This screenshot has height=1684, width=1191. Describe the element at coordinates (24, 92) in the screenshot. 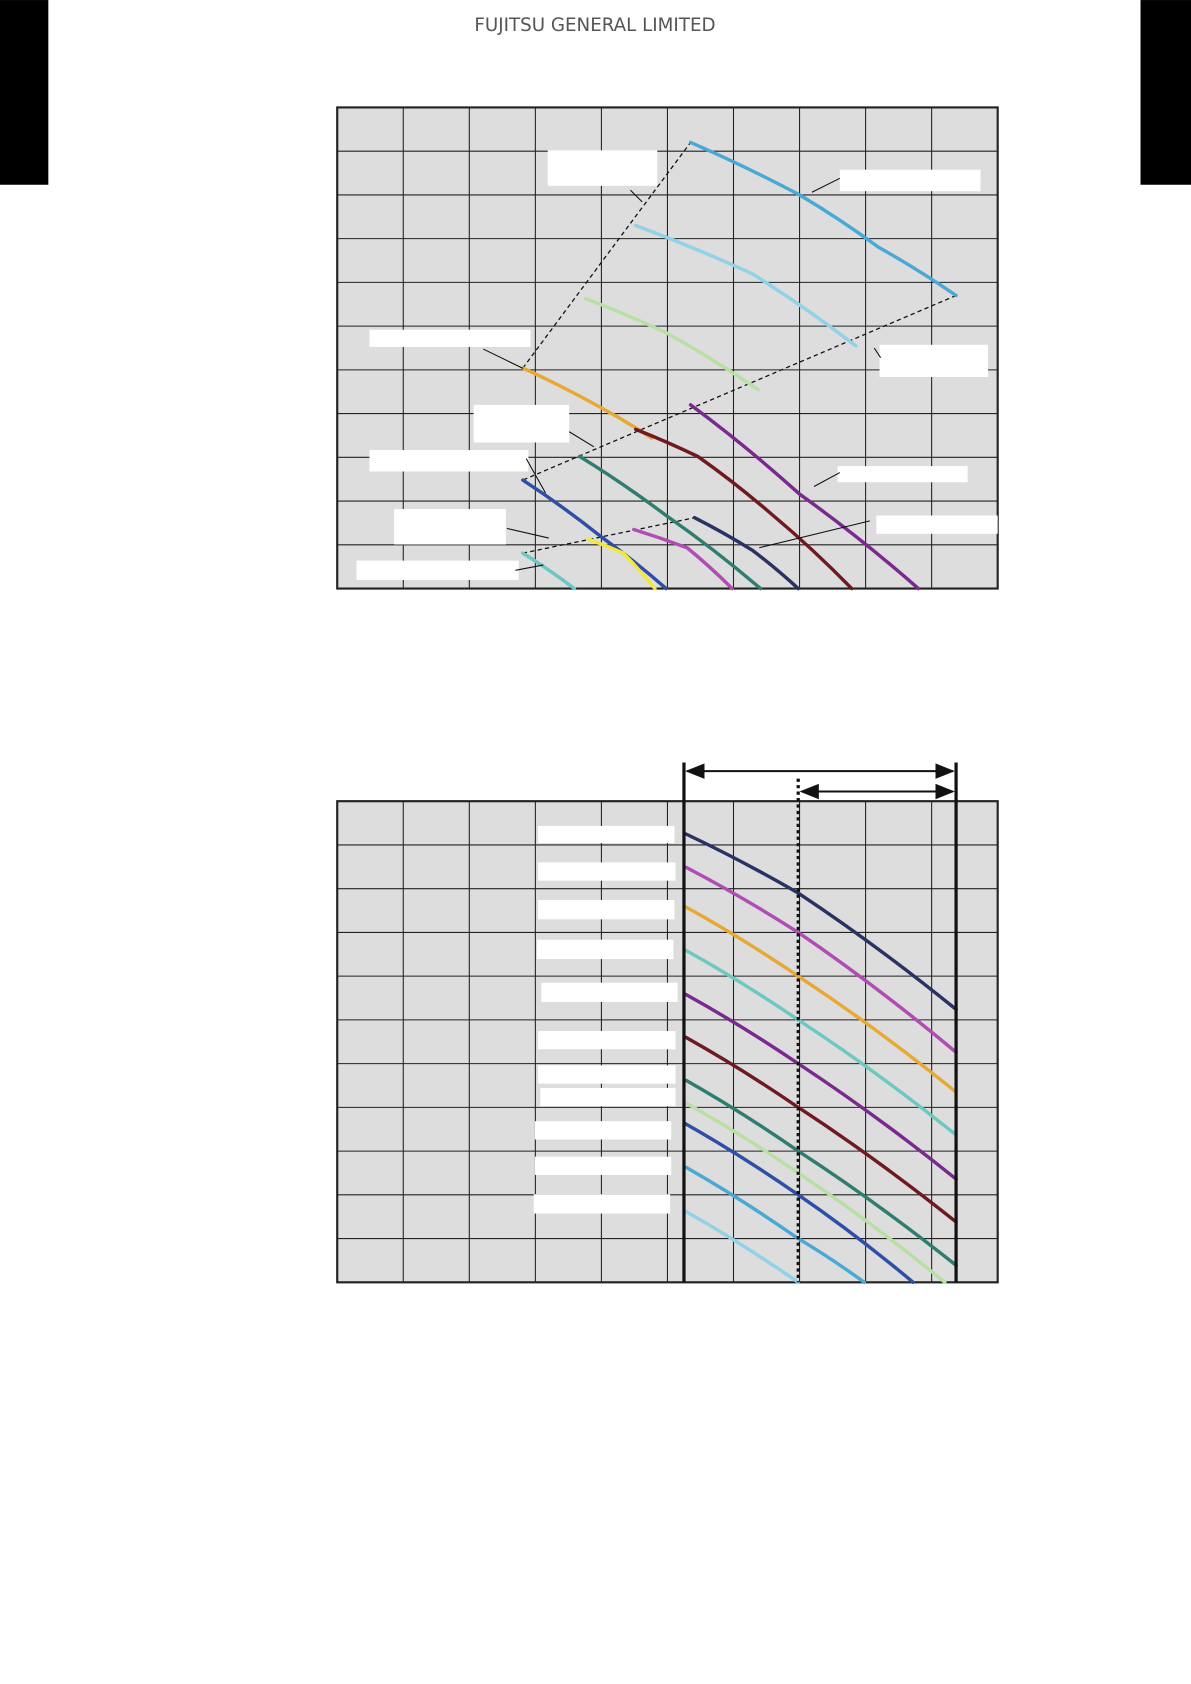

I see `corner-tab-left` at that location.